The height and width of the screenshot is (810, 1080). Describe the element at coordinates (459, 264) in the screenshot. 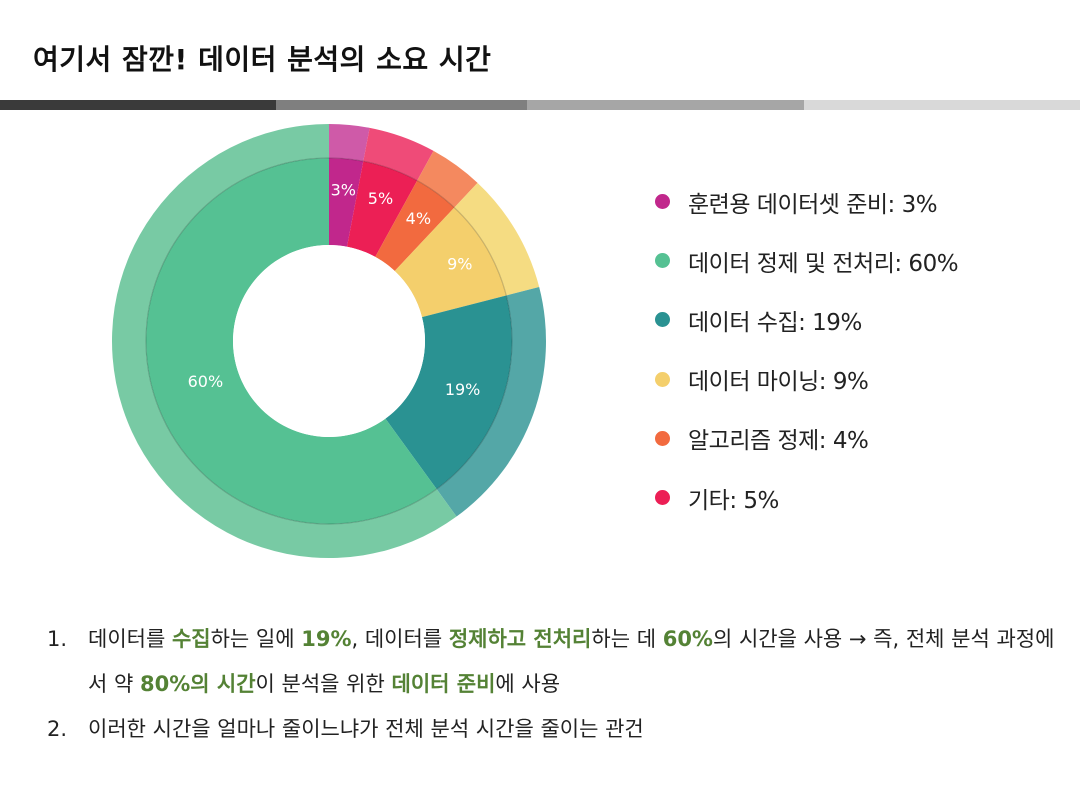

I see `slice-data-label: 9%` at that location.